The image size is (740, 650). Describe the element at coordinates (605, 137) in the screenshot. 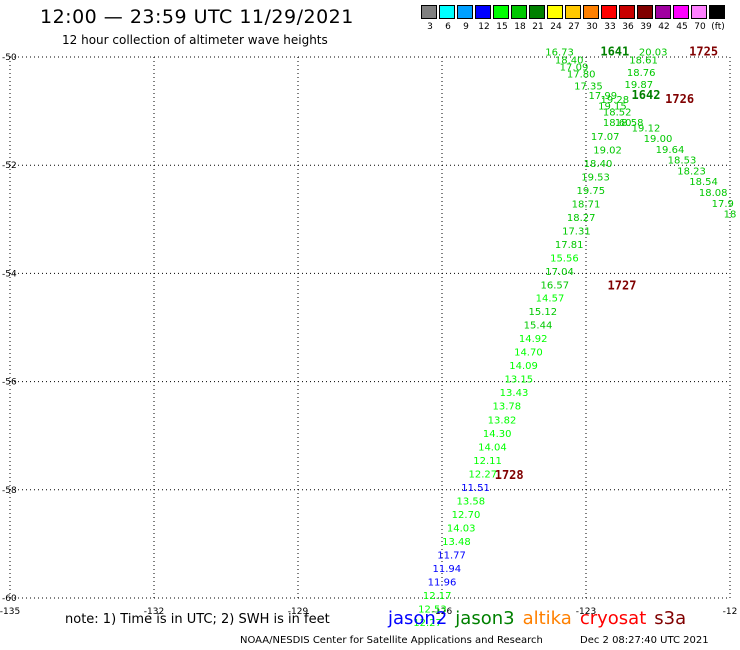

I see `wave-height-point: 17.07` at that location.